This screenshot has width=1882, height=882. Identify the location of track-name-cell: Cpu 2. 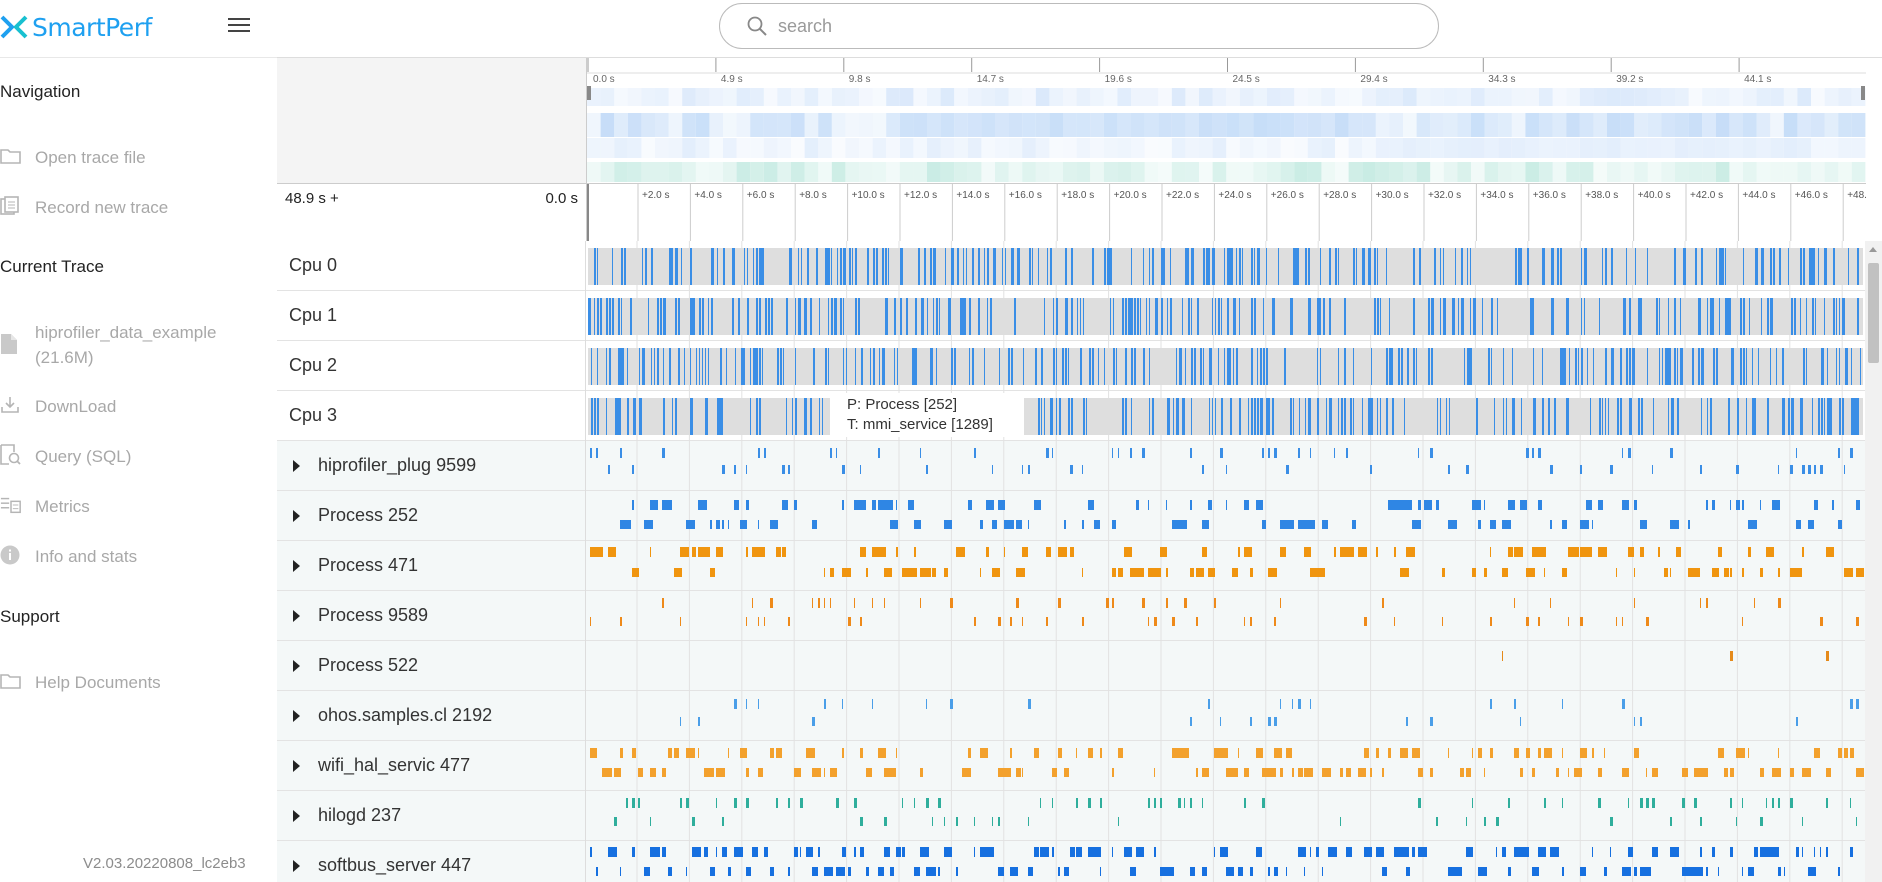
(431, 366).